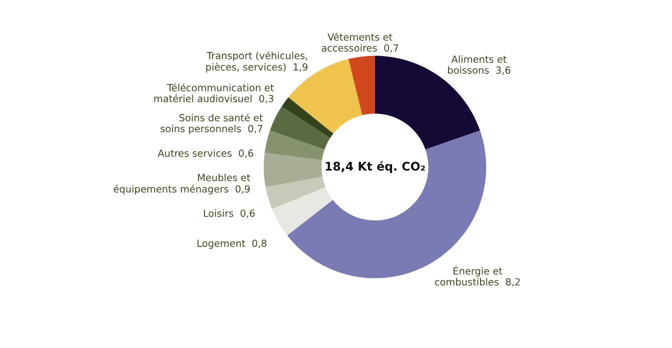 Image resolution: width=672 pixels, height=348 pixels. Describe the element at coordinates (479, 65) in the screenshot. I see `slice-label: Aliments et boissons 3,6` at that location.